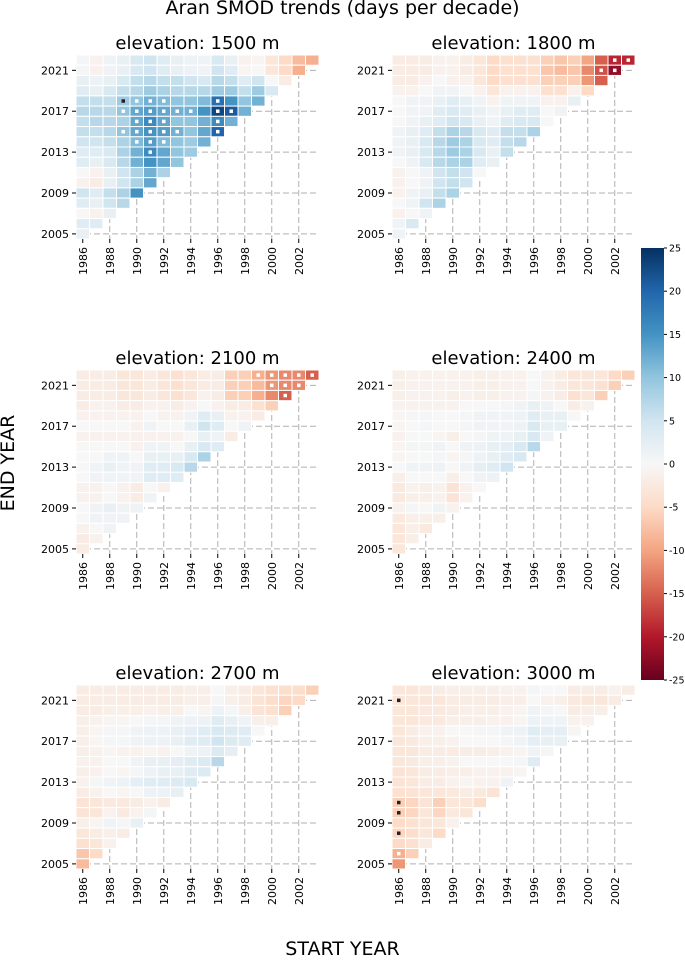 The width and height of the screenshot is (685, 960). Describe the element at coordinates (191, 576) in the screenshot. I see `x-tick-label: 1994` at that location.